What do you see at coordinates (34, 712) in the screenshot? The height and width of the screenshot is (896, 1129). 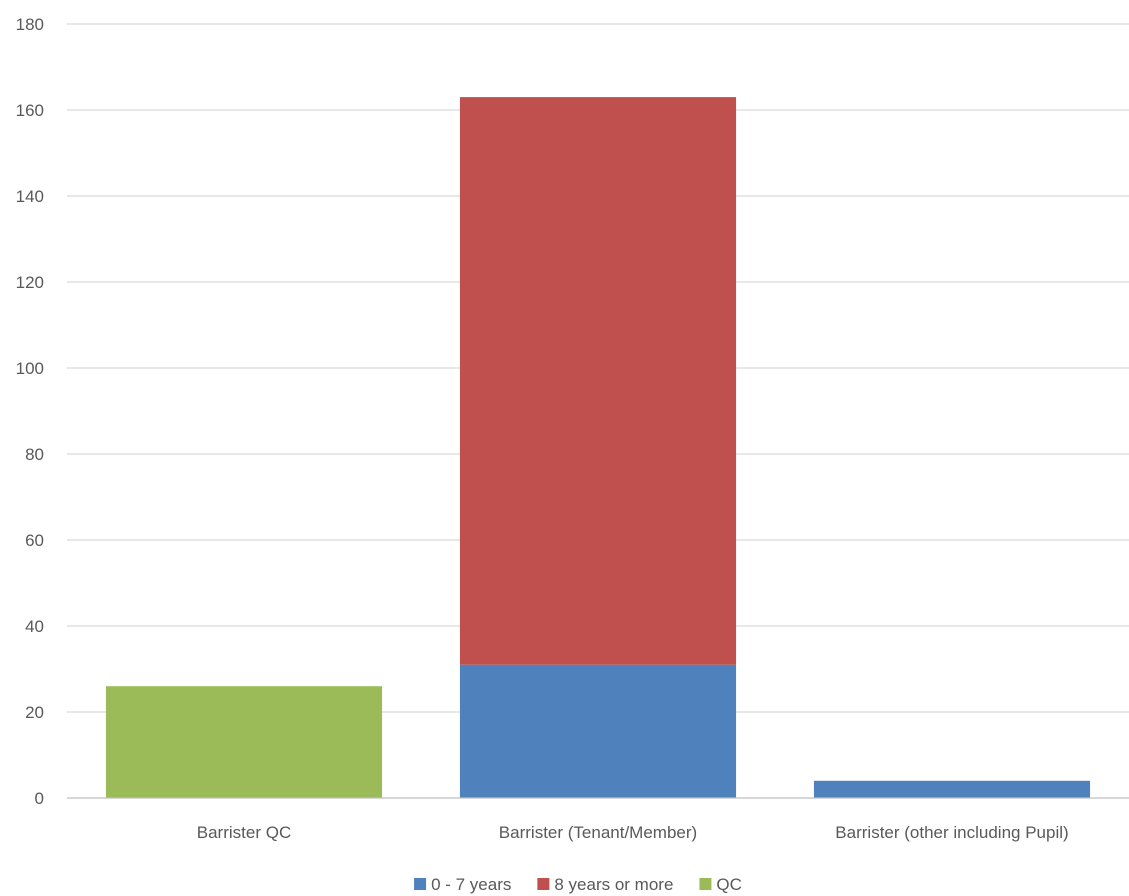 I see `y-tick-label: 20` at bounding box center [34, 712].